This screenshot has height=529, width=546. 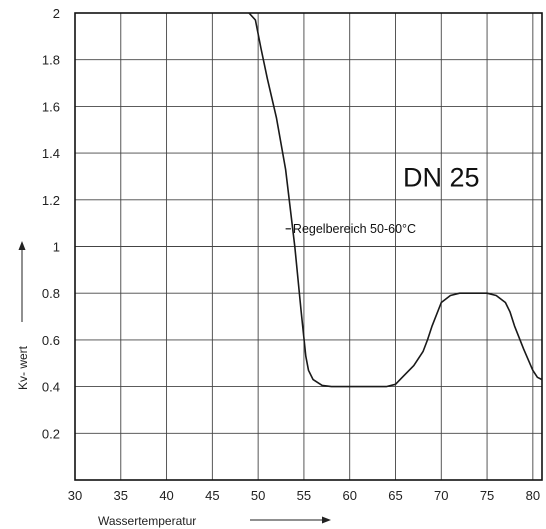 What do you see at coordinates (56, 13) in the screenshot?
I see `y-tick-label: 2` at bounding box center [56, 13].